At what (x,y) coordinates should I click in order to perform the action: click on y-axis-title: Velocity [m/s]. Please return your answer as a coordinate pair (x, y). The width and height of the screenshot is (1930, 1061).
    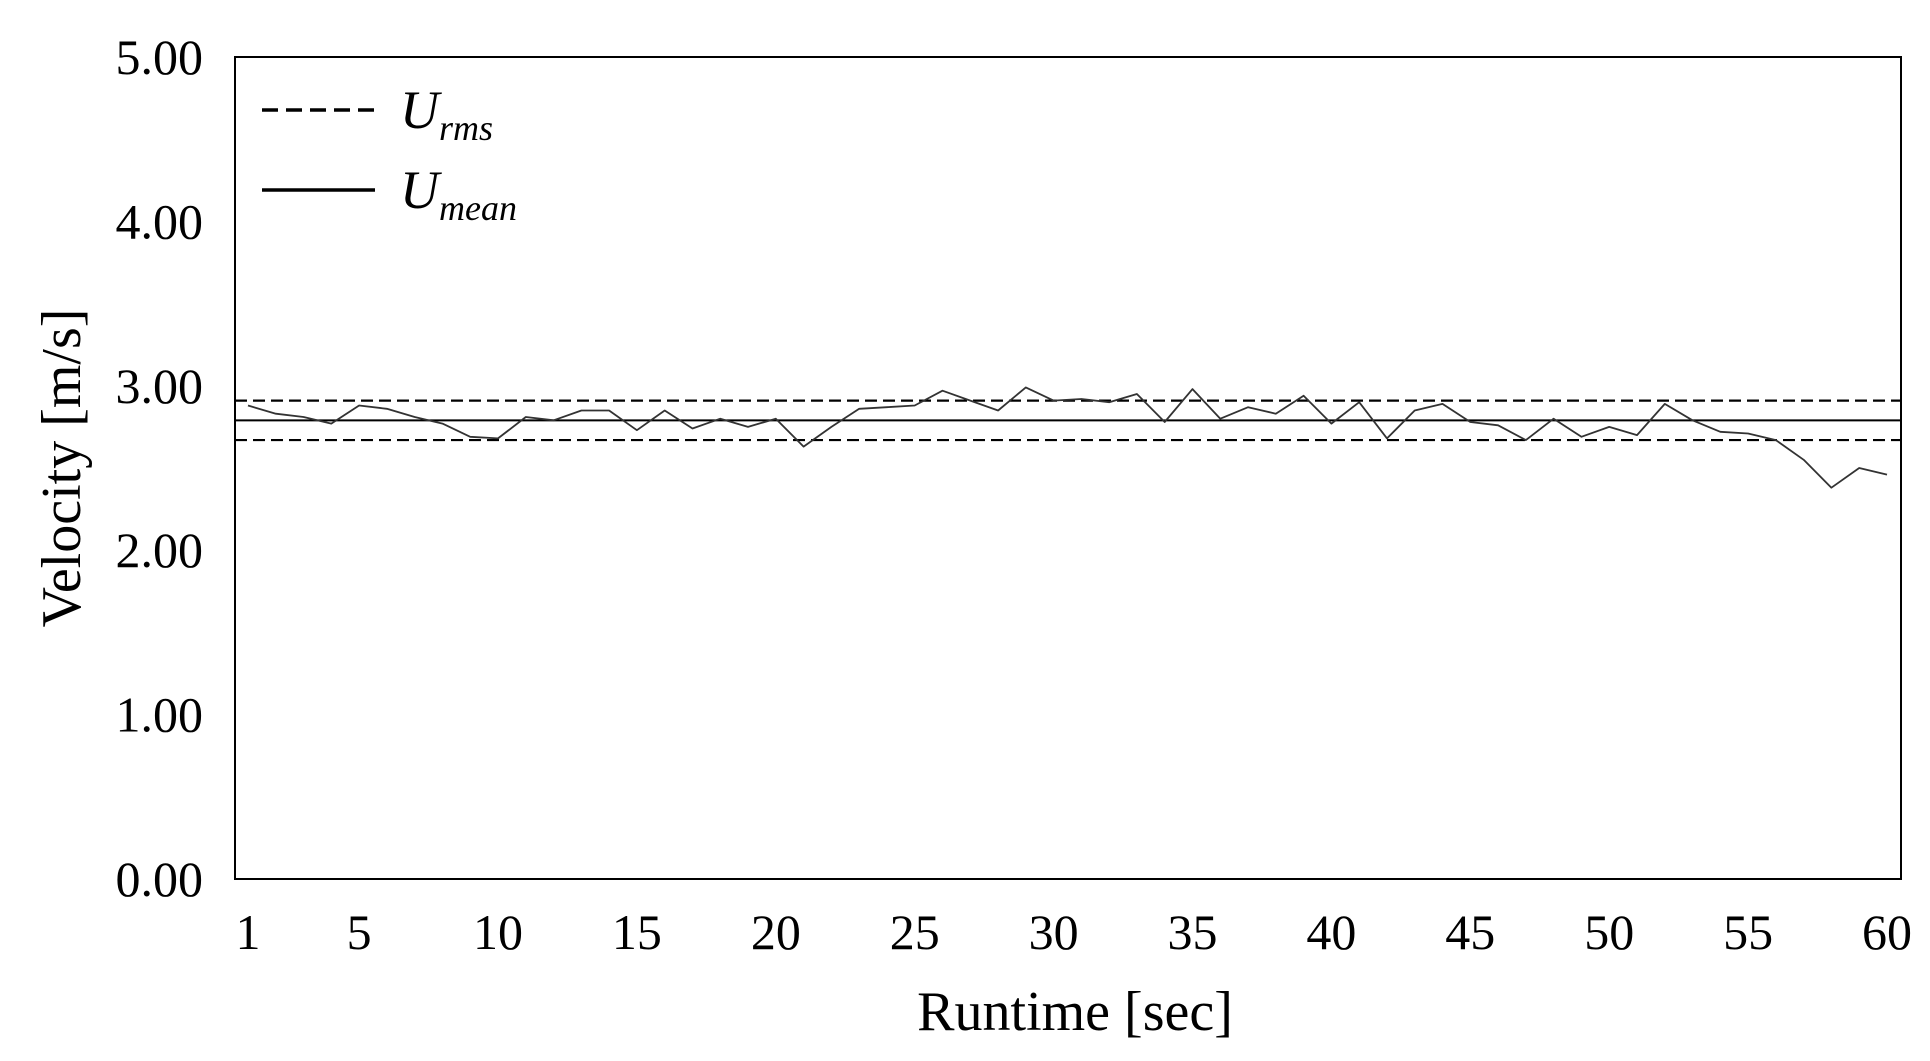
    Looking at the image, I should click on (62, 468).